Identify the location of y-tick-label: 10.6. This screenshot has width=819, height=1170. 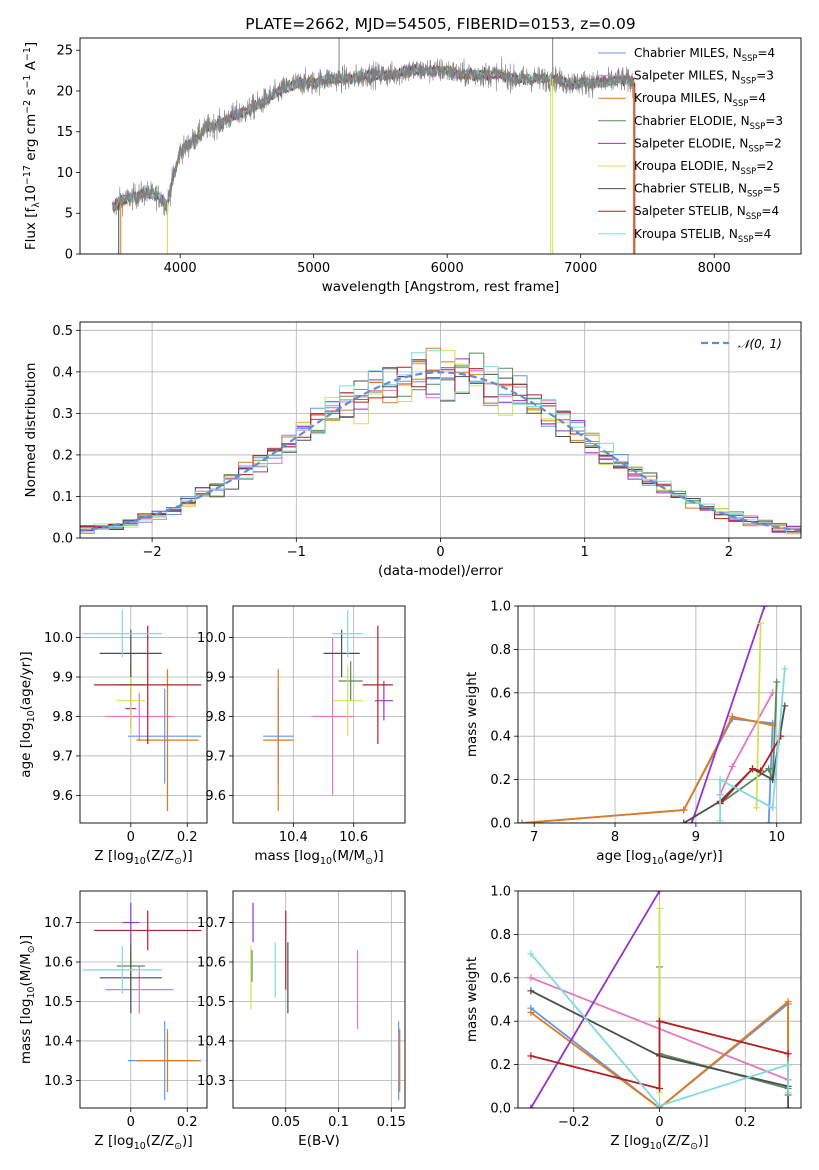
(58, 963).